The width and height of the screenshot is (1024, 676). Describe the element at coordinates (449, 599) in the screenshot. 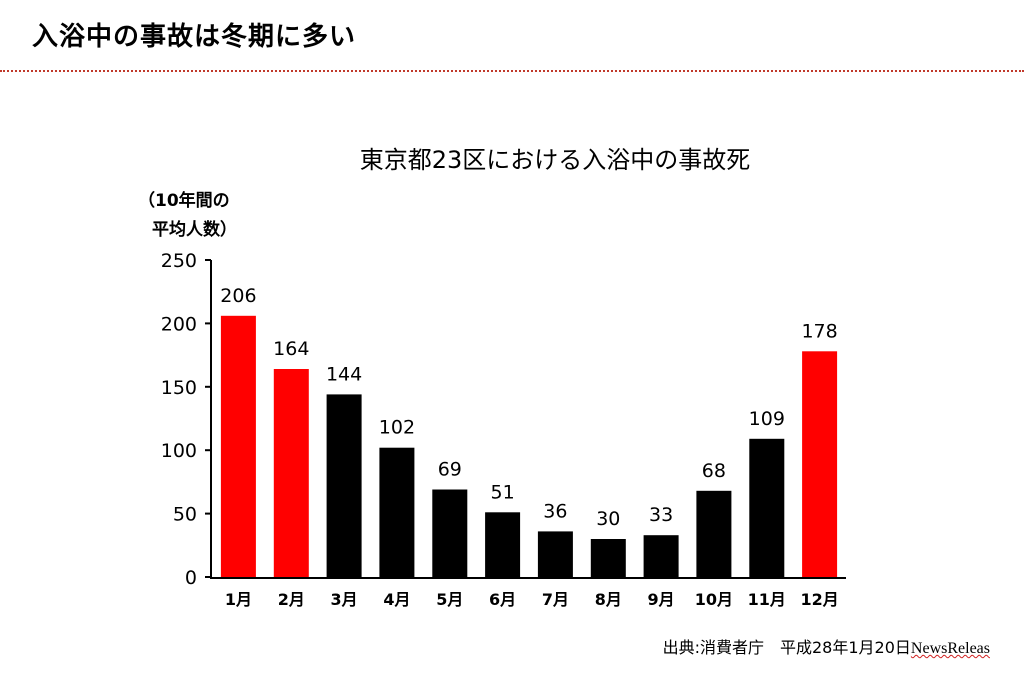

I see `x-tick-label-5: 5月` at that location.